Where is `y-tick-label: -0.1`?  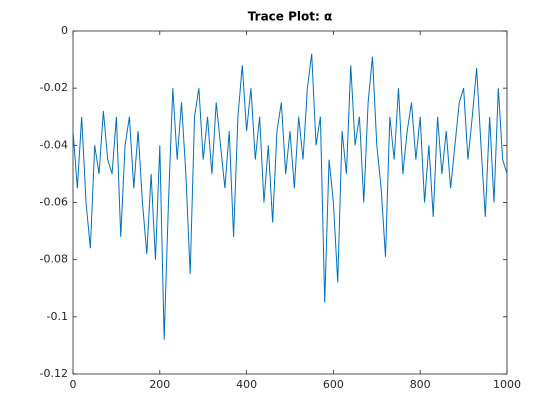 y-tick-label: -0.1 is located at coordinates (57, 316).